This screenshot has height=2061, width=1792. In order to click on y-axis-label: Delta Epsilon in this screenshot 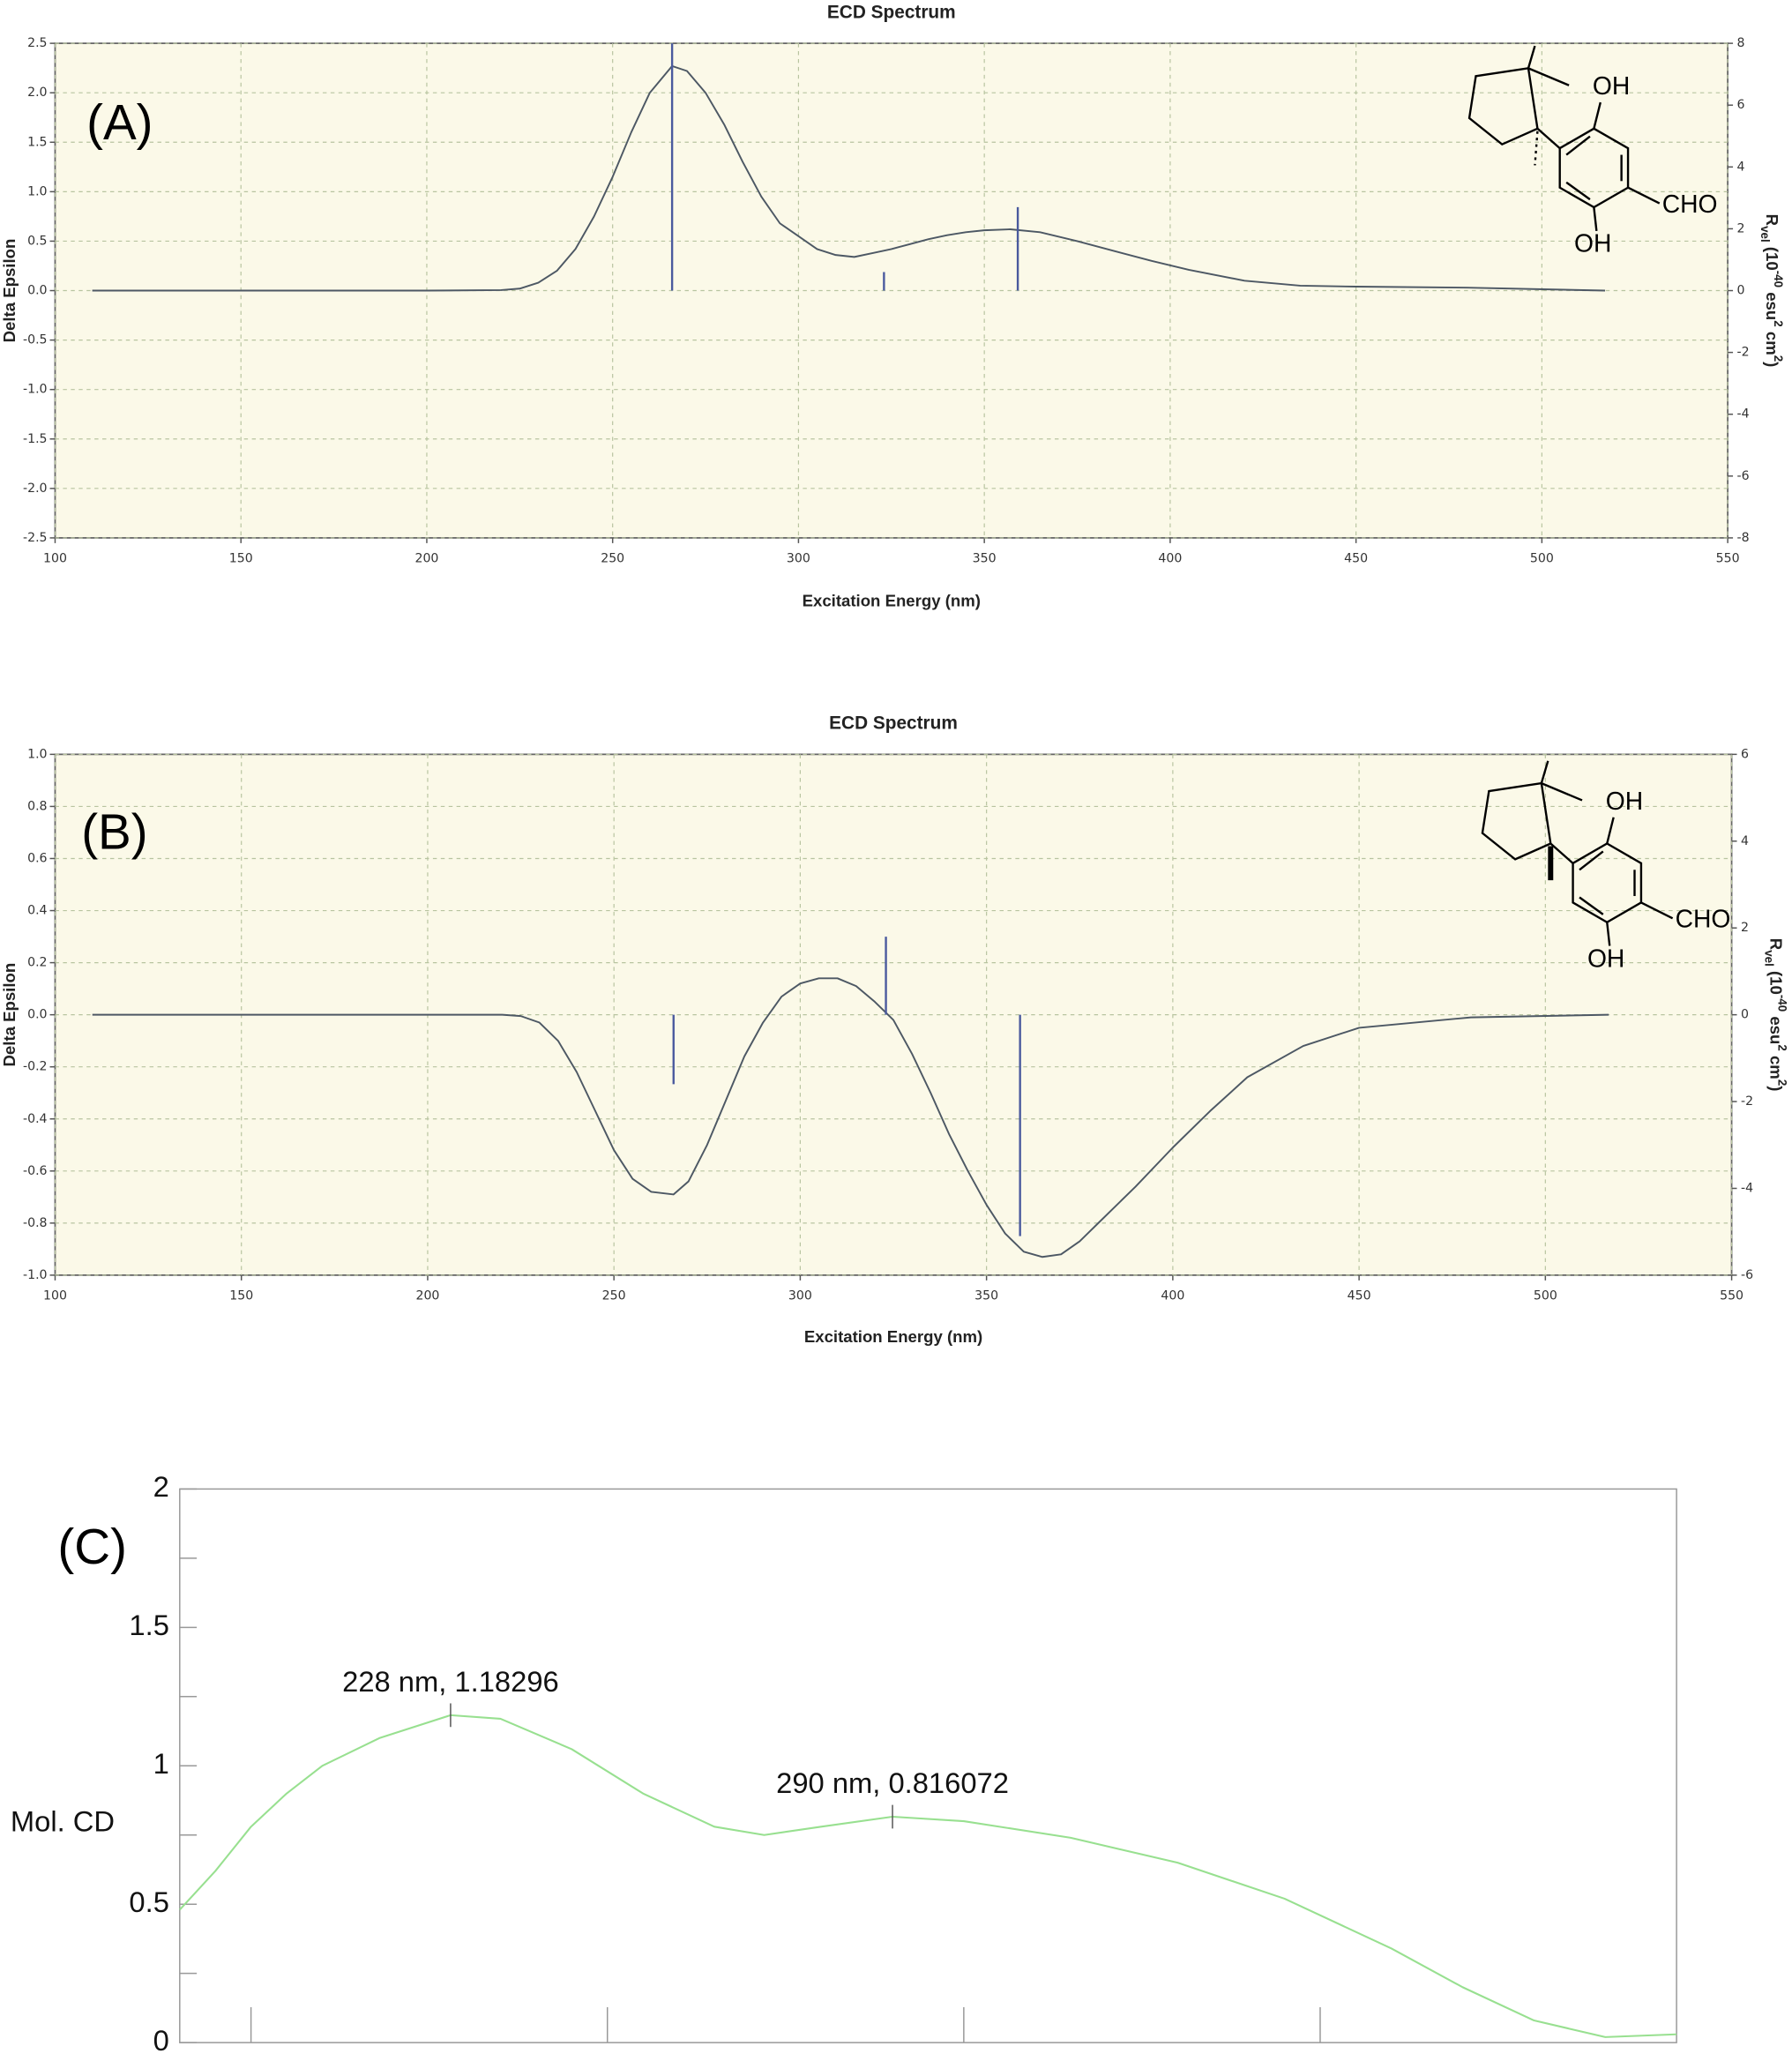, I will do `click(9, 291)`.